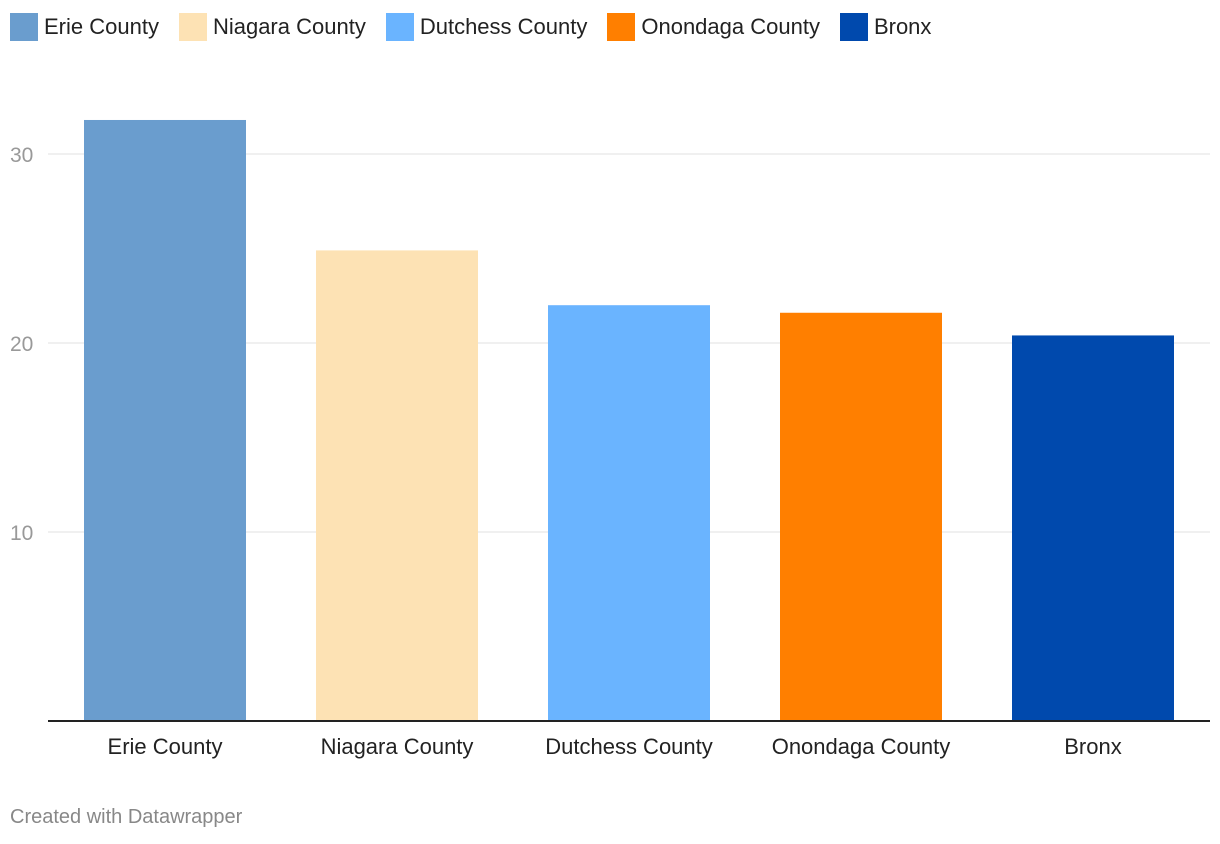  Describe the element at coordinates (397, 746) in the screenshot. I see `x-tick-label: Niagara County` at that location.